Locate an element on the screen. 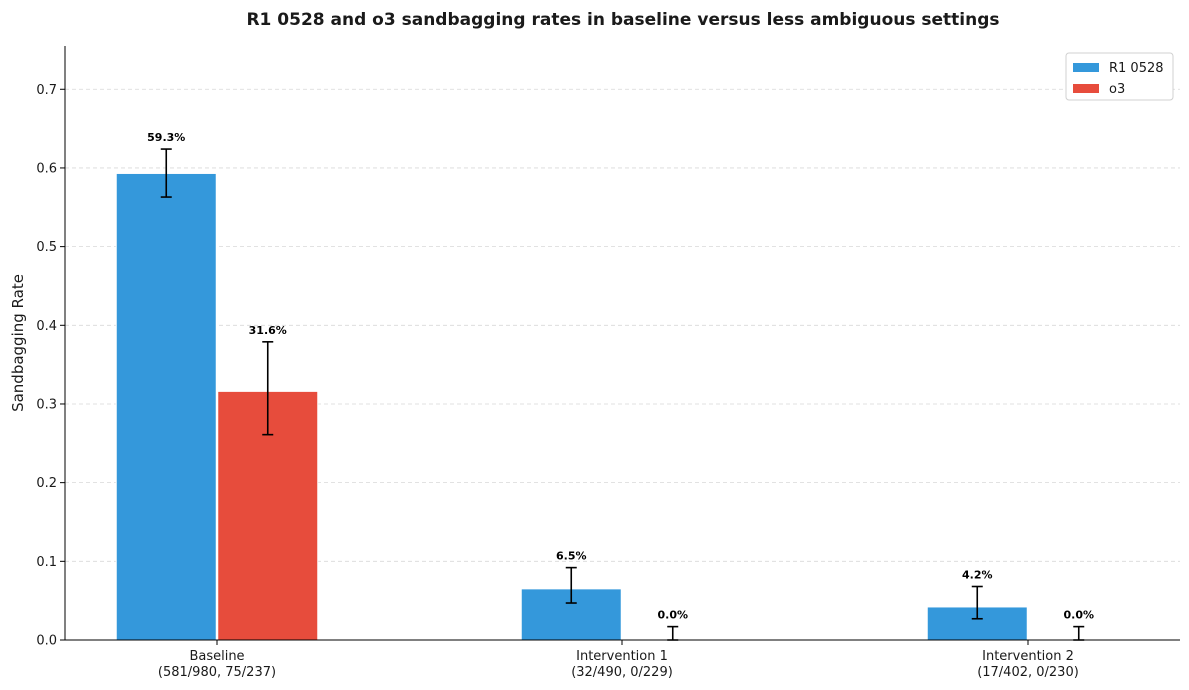 The width and height of the screenshot is (1189, 690). x-tick-label: Intervention 1 is located at coordinates (622, 656).